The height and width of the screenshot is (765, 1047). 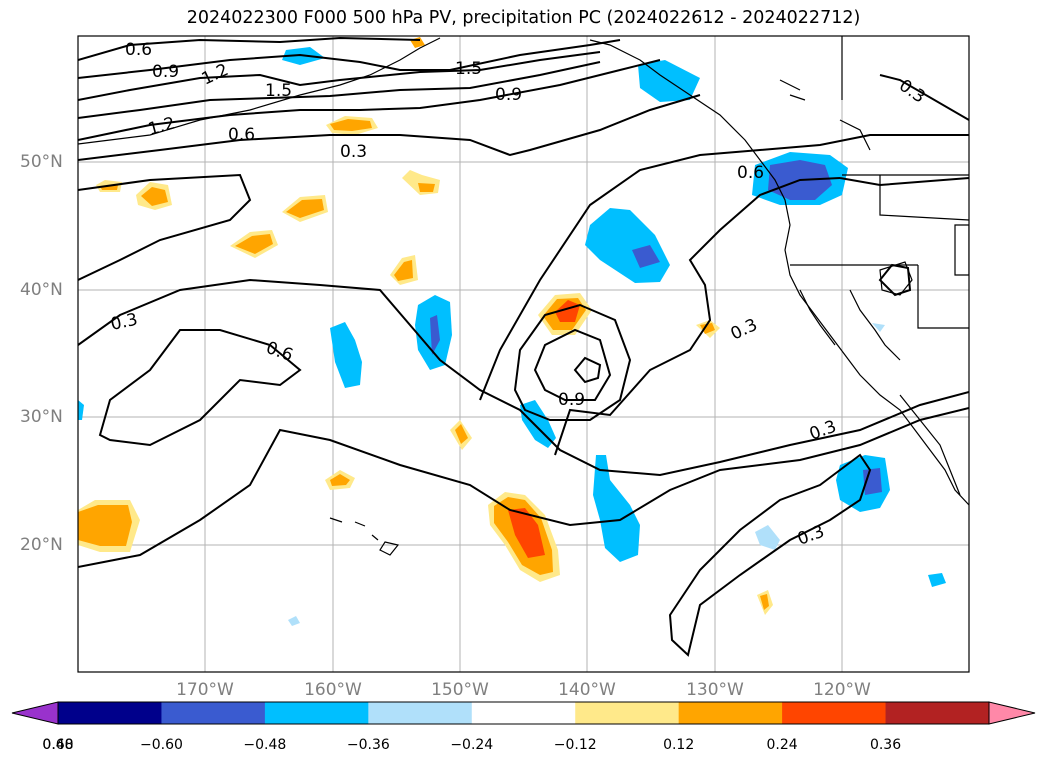 I want to click on colorbar-tick-label: −0.48, so click(x=265, y=745).